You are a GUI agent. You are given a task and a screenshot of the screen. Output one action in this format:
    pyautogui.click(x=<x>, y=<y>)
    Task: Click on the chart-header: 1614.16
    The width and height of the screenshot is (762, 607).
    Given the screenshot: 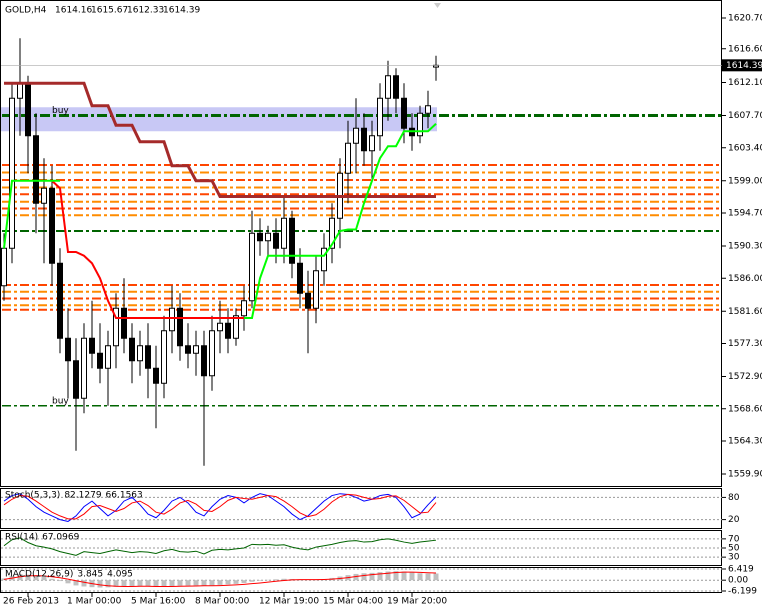 What is the action you would take?
    pyautogui.click(x=73, y=11)
    